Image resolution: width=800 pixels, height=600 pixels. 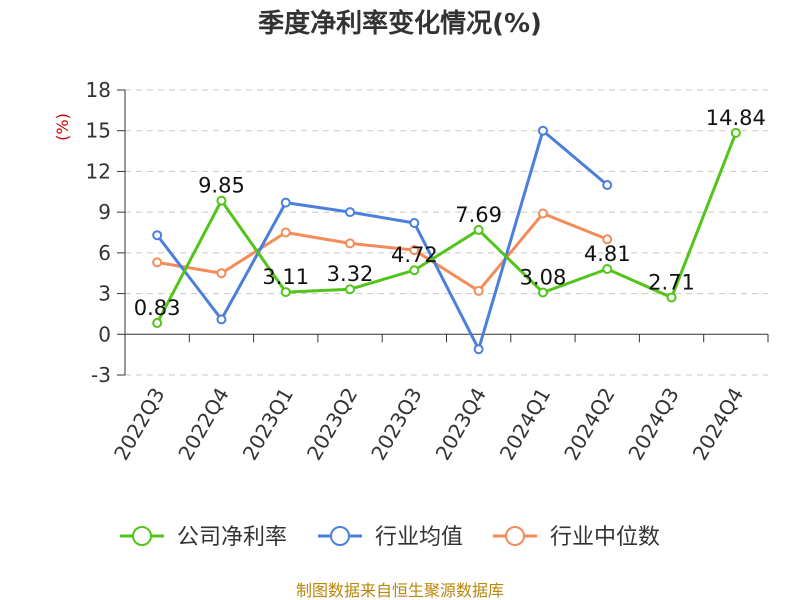 I want to click on data-label: 4.81, so click(x=607, y=254).